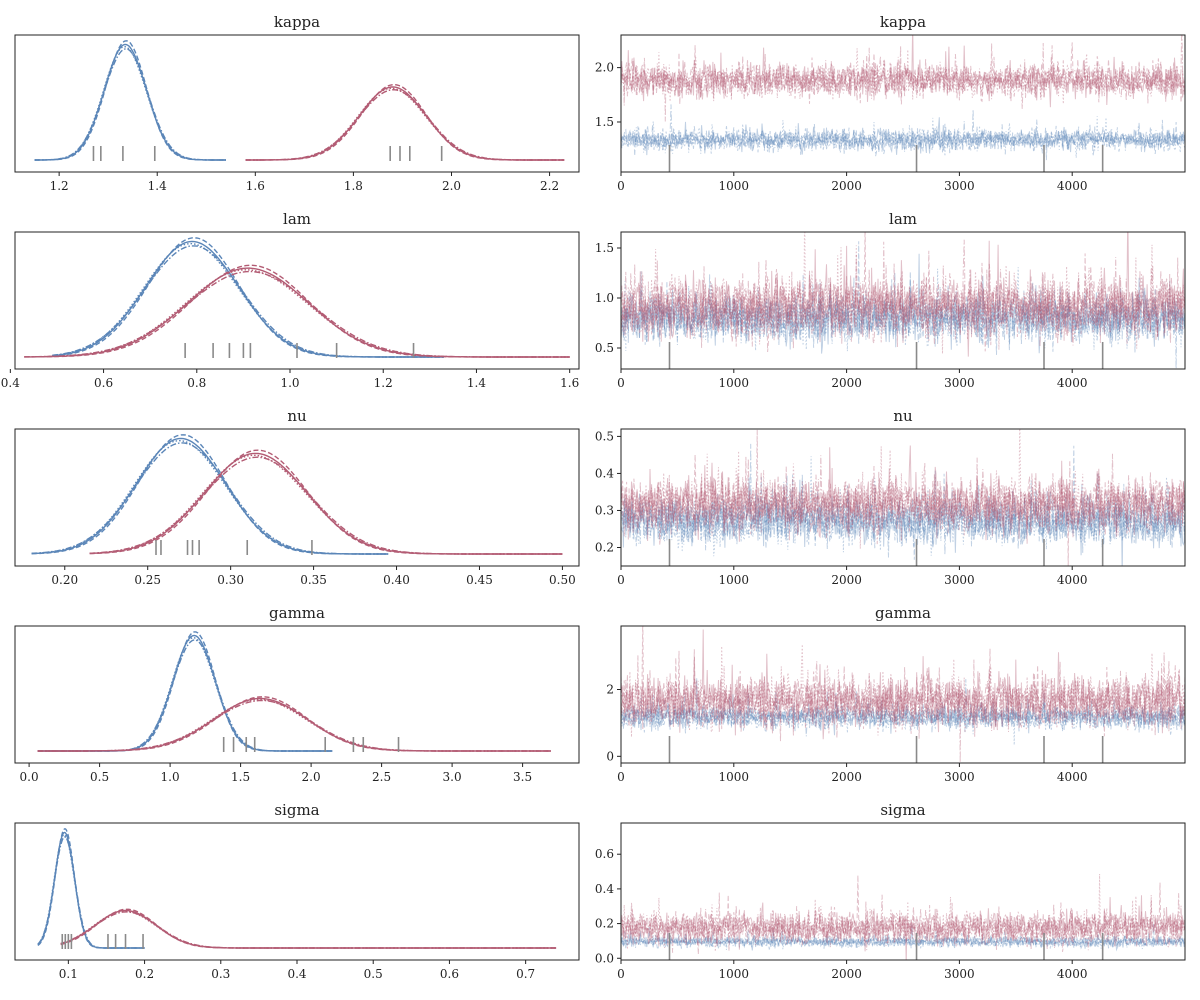 The width and height of the screenshot is (1200, 1000). What do you see at coordinates (240, 777) in the screenshot?
I see `x-tick-label: 1.5` at bounding box center [240, 777].